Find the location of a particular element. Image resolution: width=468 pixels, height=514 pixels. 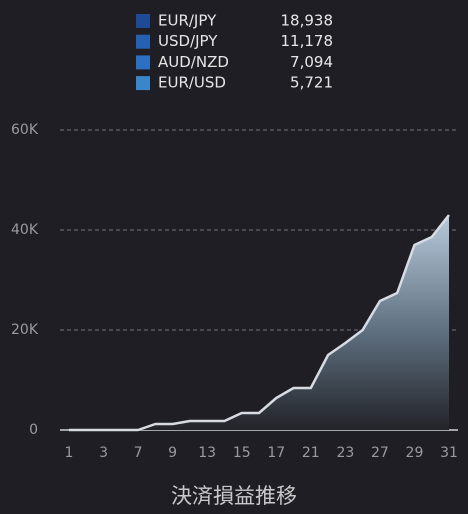

legend-label: USD/JPY is located at coordinates (188, 41).